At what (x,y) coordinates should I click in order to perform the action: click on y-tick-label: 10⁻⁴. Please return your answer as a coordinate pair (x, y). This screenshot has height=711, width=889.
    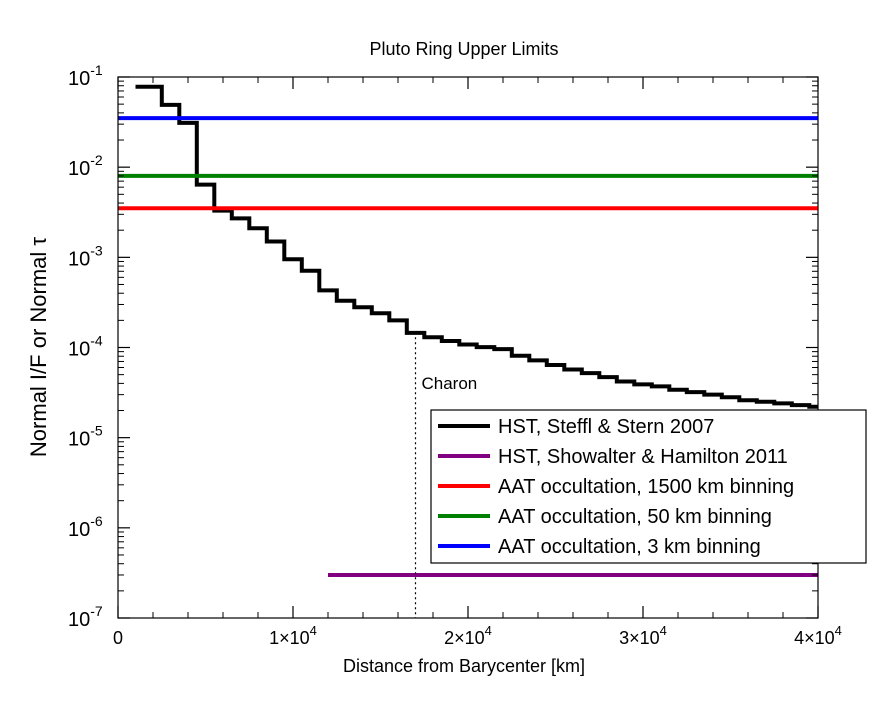
    Looking at the image, I should click on (85, 347).